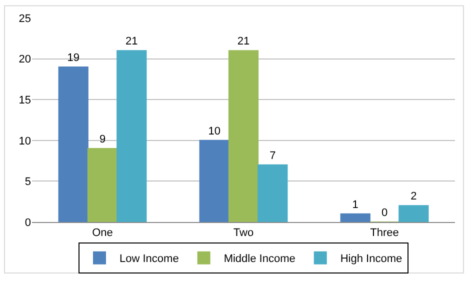  Describe the element at coordinates (73, 58) in the screenshot. I see `data-label: 19` at that location.